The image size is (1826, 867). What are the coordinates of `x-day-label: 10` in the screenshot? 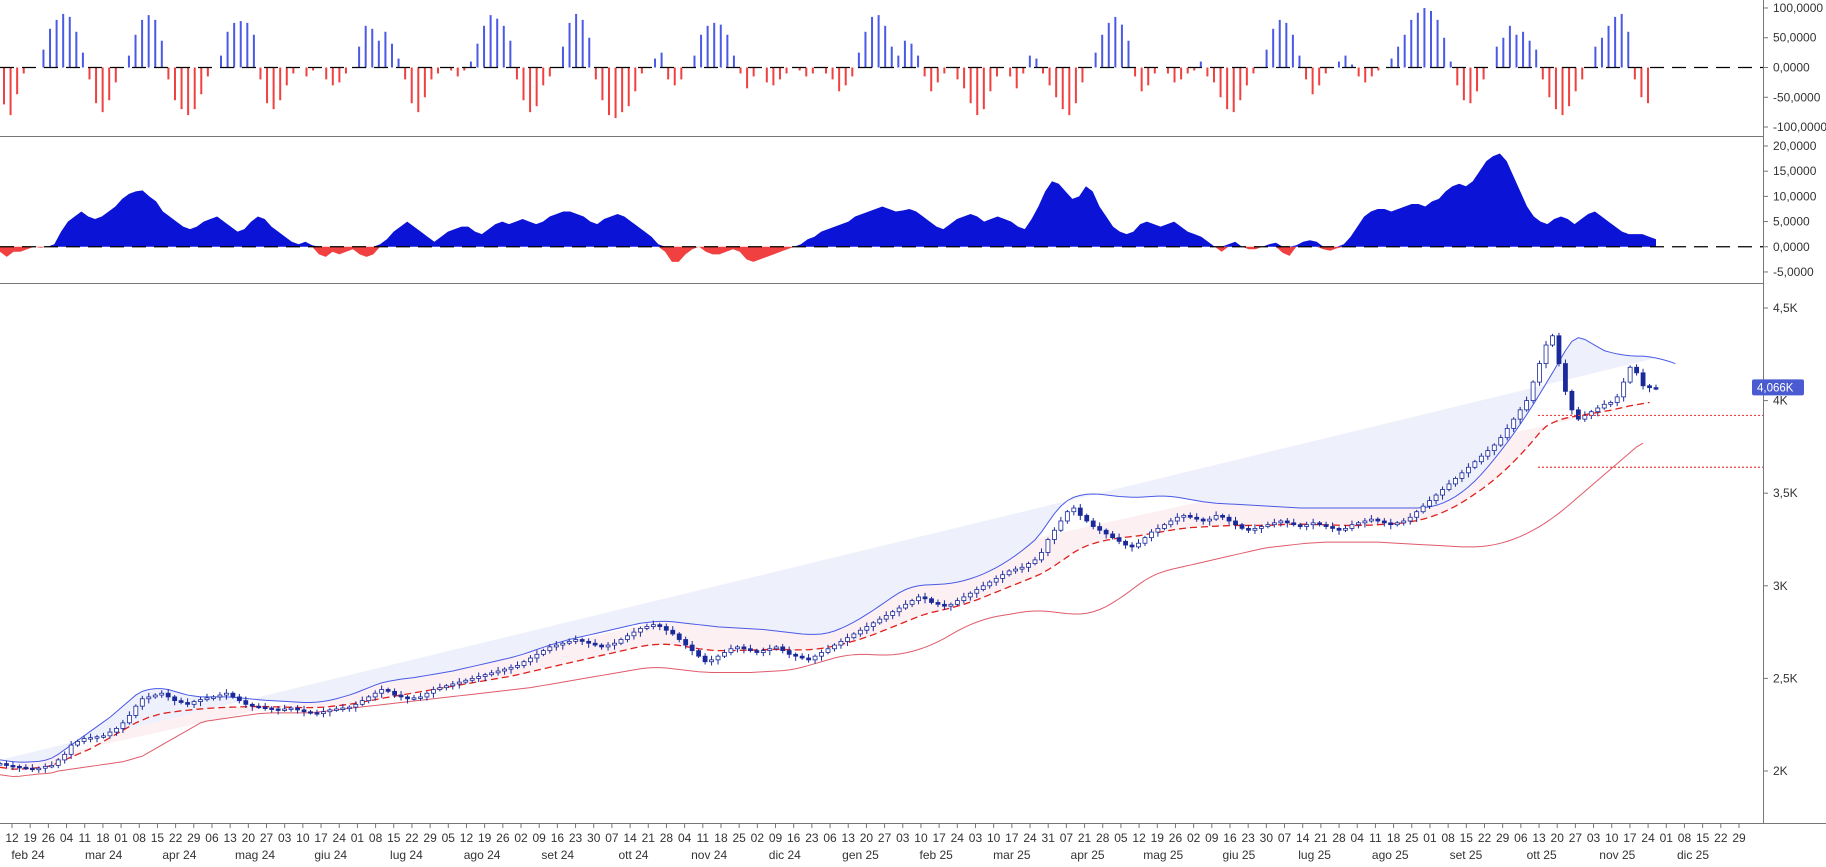 It's located at (994, 838).